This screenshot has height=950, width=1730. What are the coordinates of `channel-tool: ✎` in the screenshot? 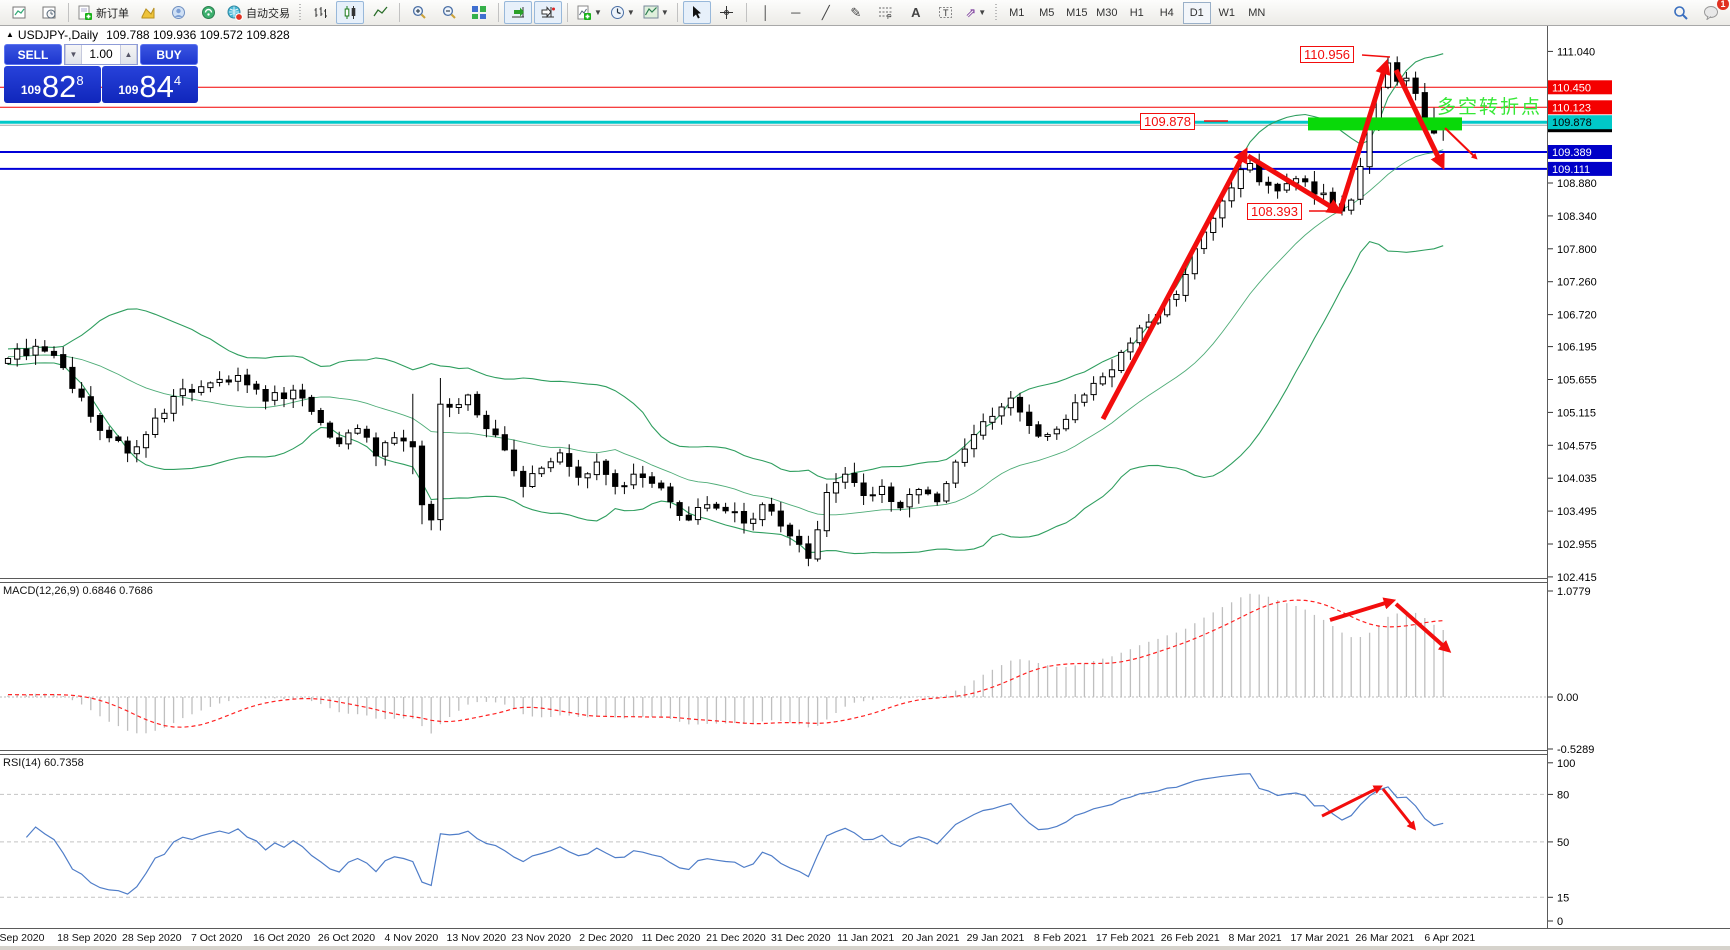 It's located at (856, 12).